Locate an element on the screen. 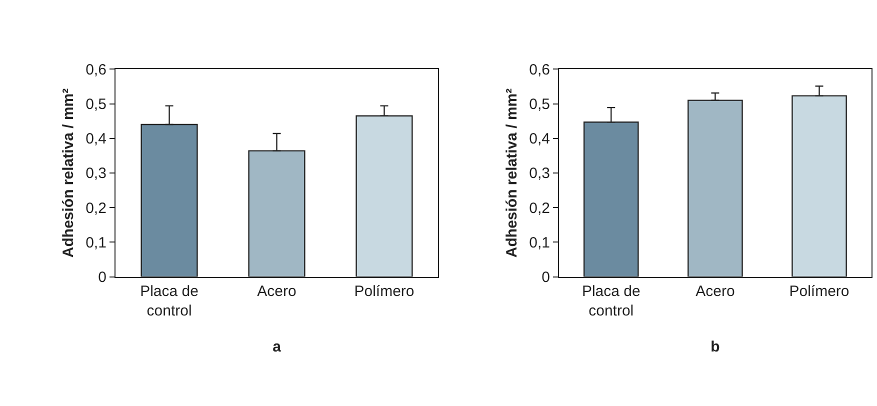 The image size is (877, 406). x-axis-title: a is located at coordinates (277, 347).